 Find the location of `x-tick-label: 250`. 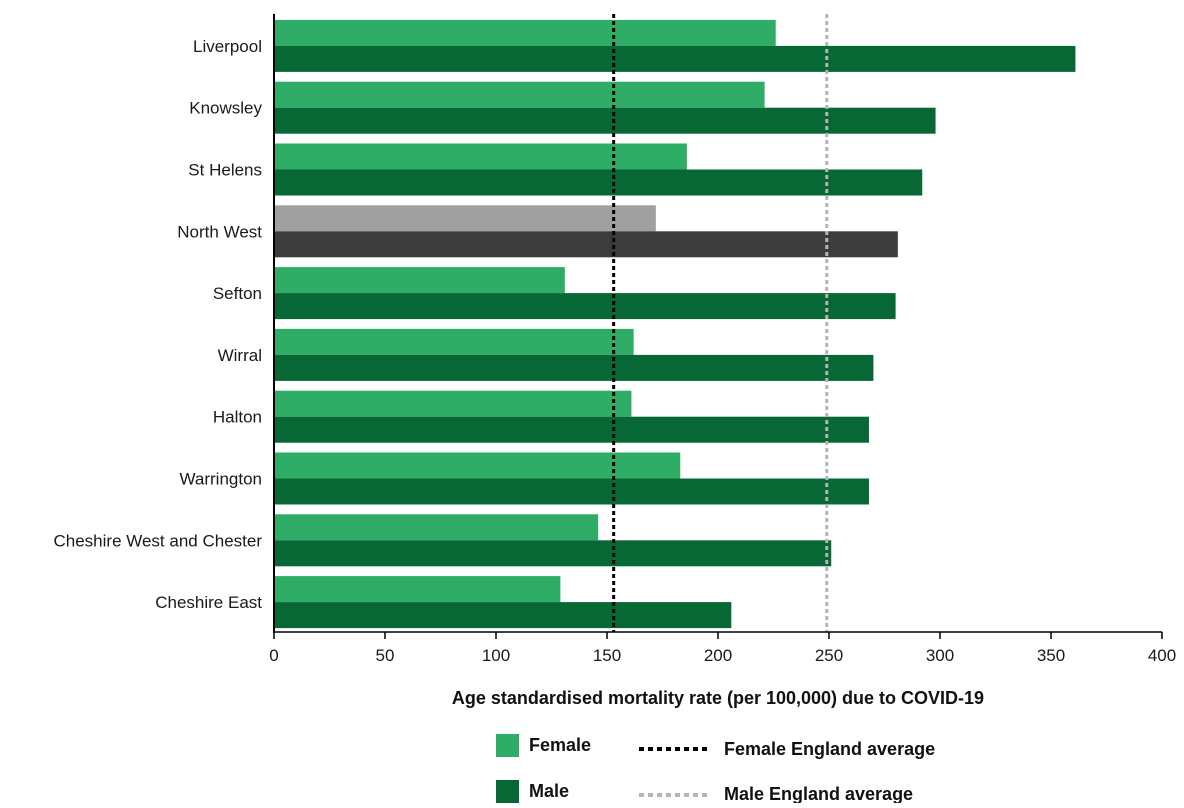

x-tick-label: 250 is located at coordinates (829, 655).